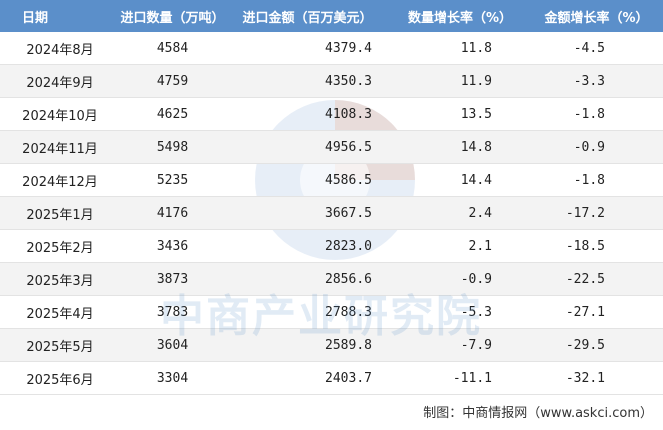  I want to click on table-cell: 2856.6, so click(307, 279).